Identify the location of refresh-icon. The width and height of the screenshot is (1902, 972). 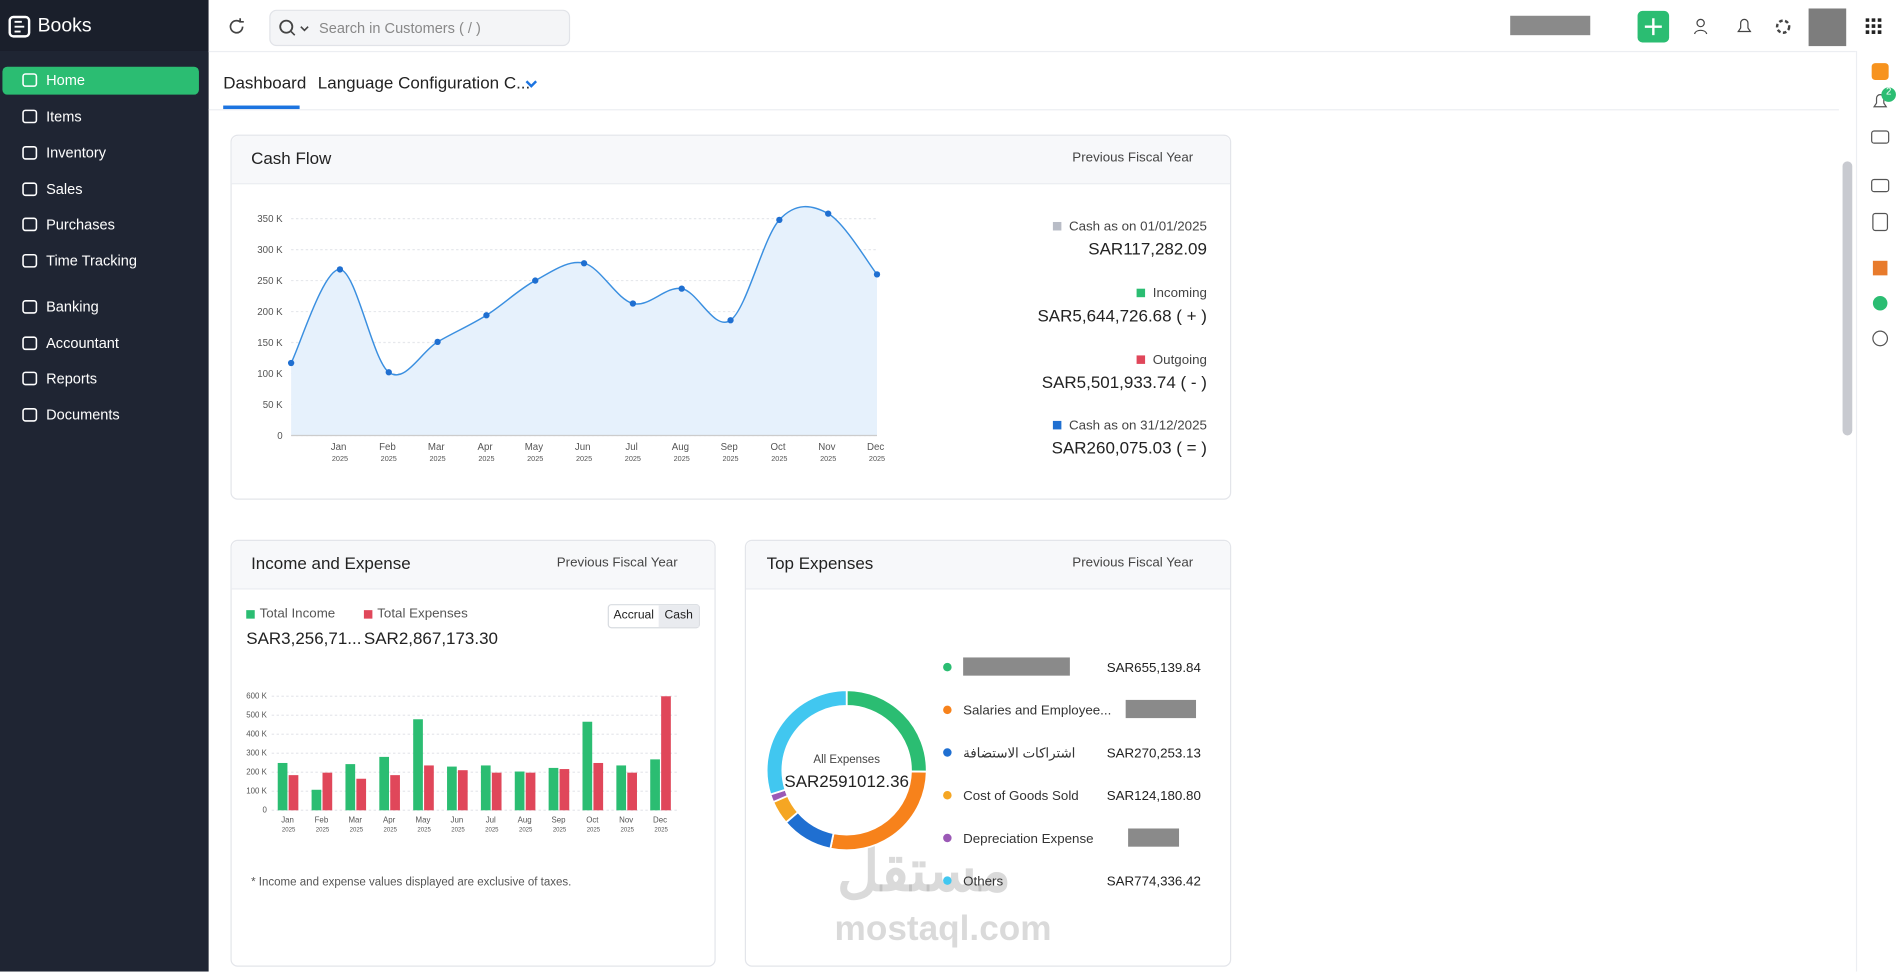
(236, 26).